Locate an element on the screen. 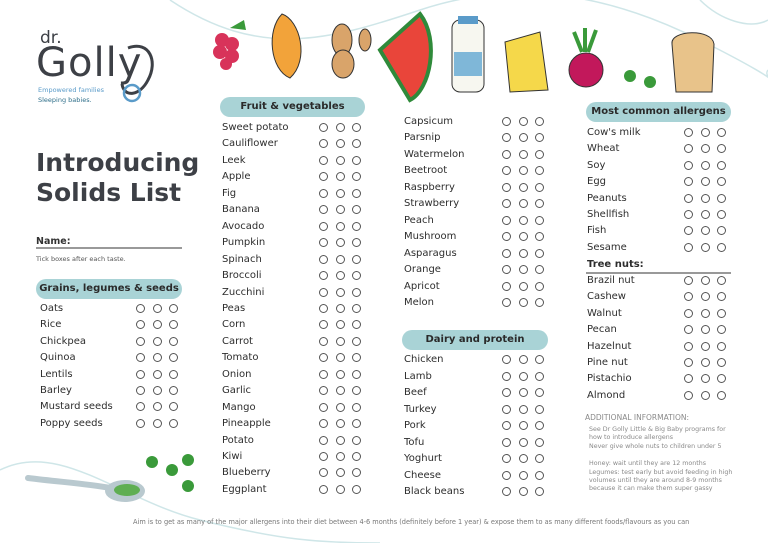 This screenshot has height=543, width=768. list-item: Asparagus is located at coordinates (430, 253).